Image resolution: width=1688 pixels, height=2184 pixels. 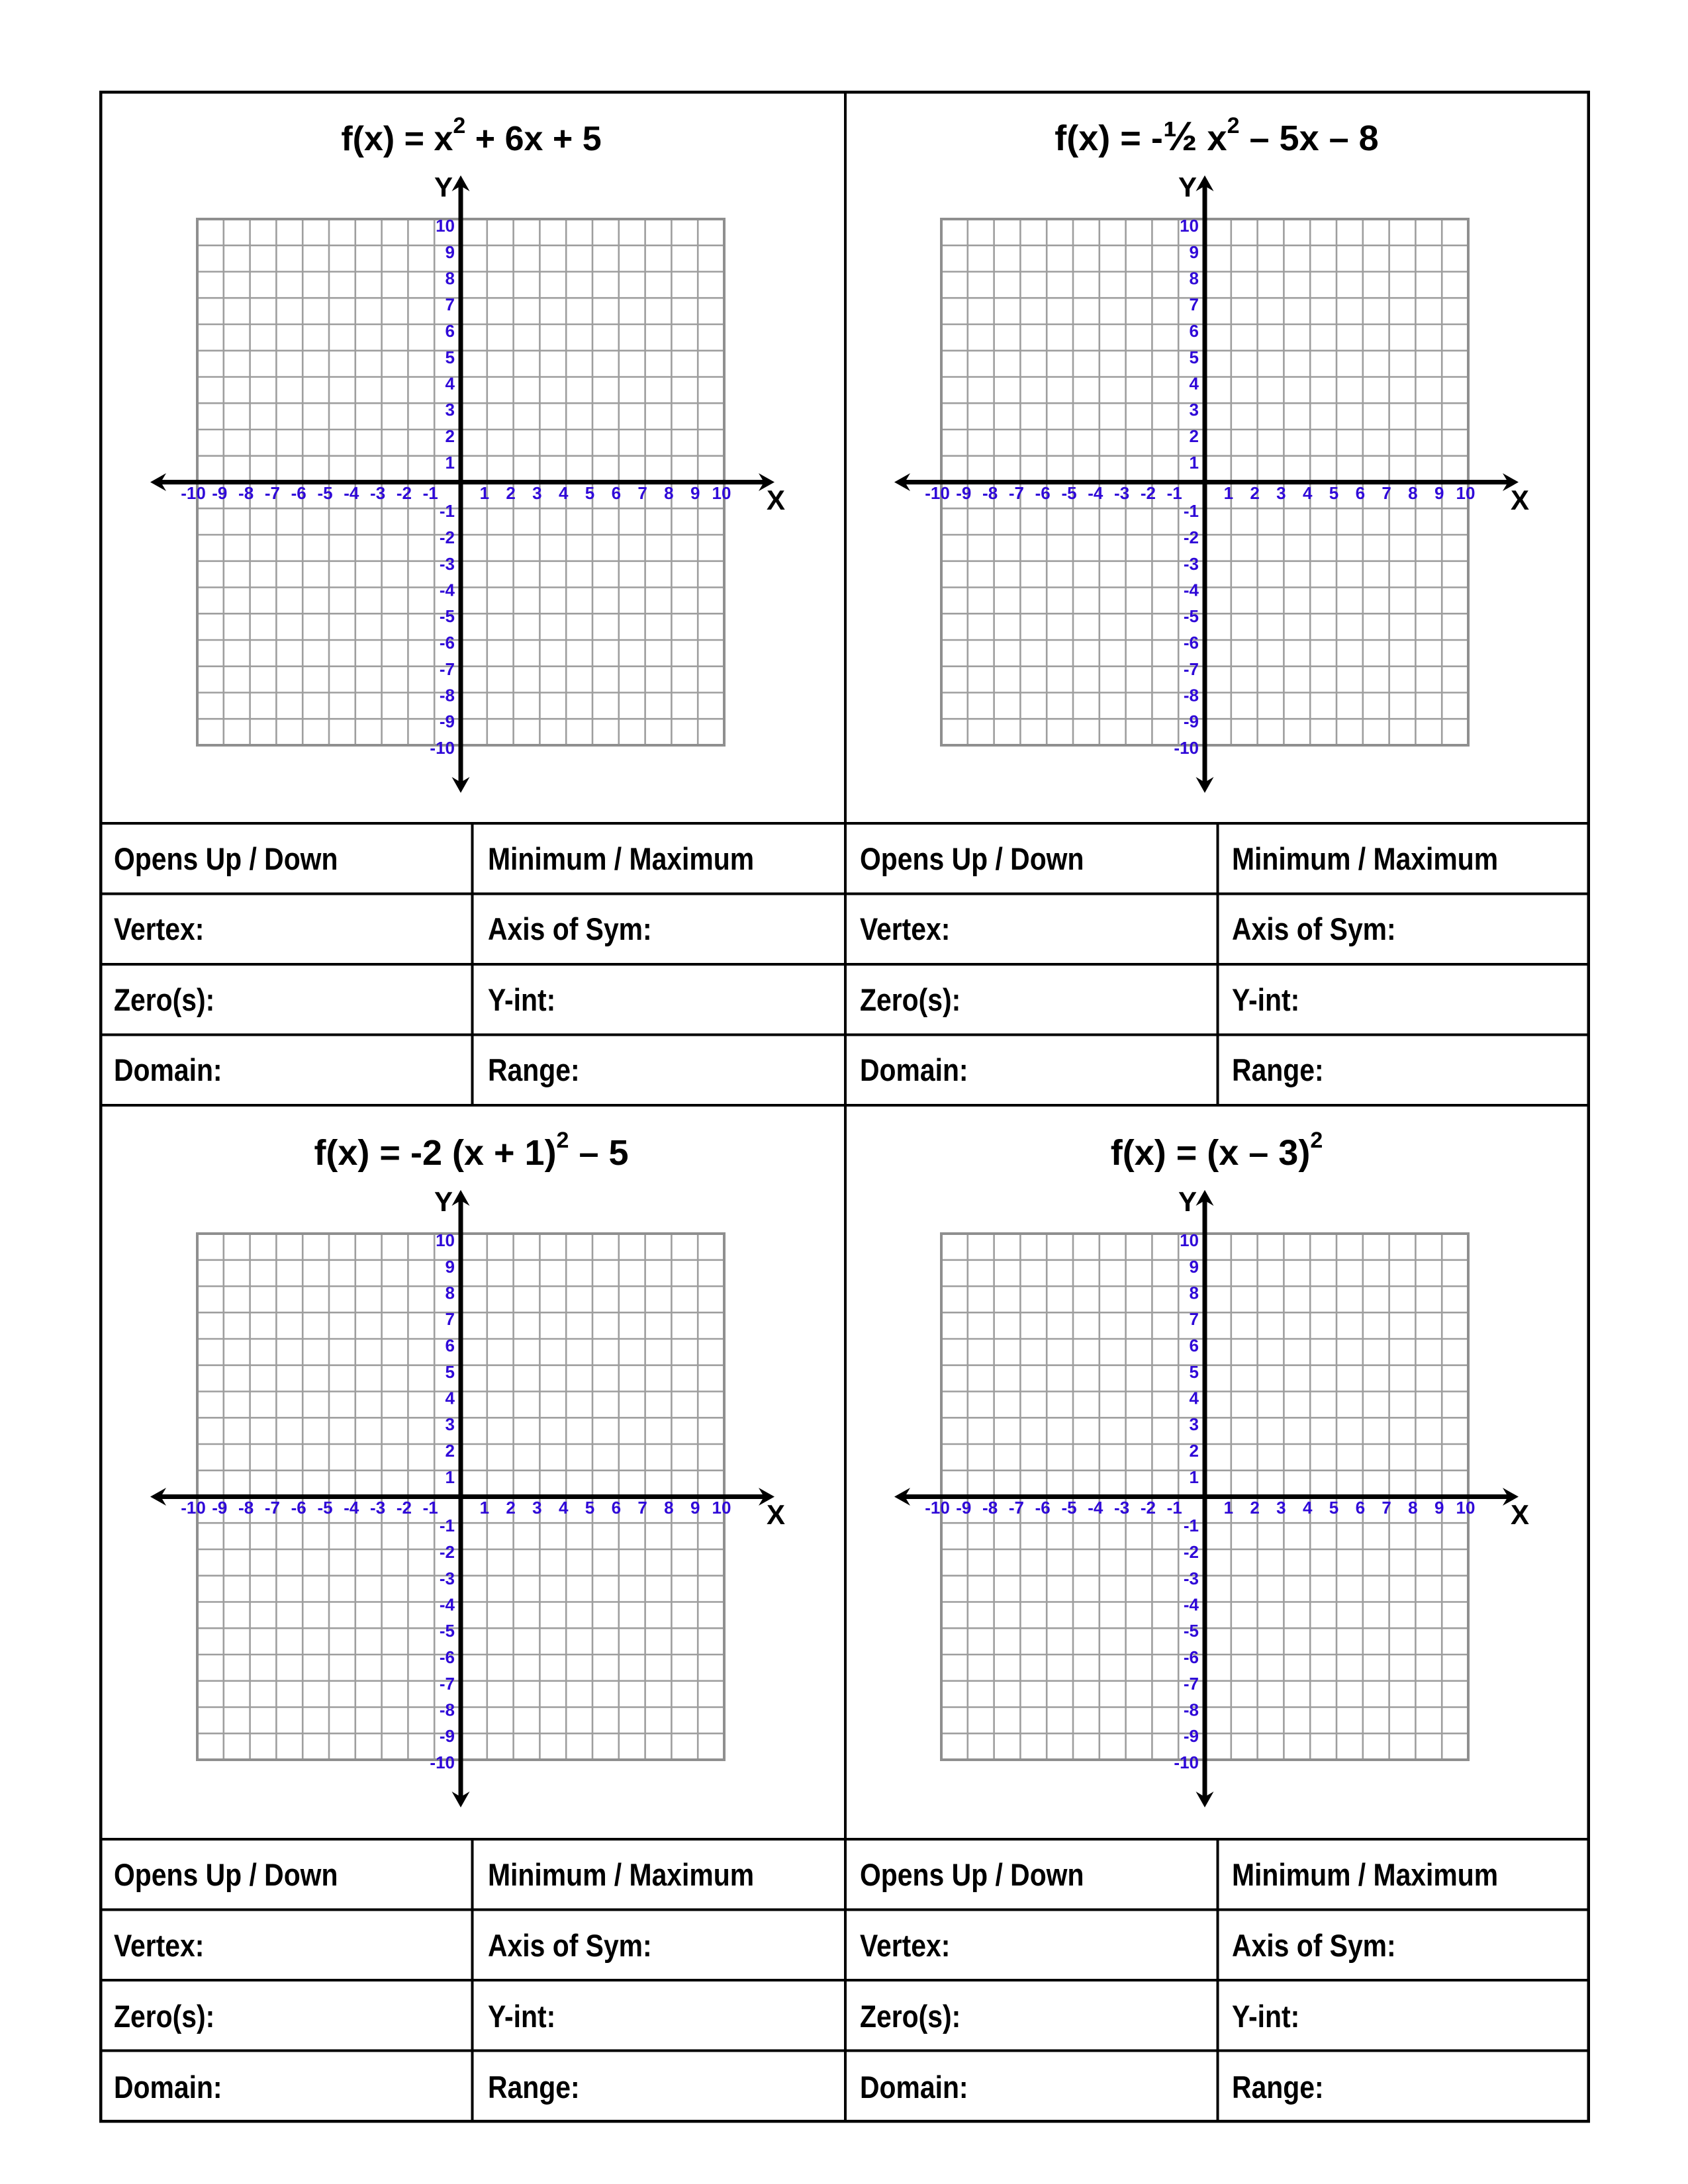 I want to click on svg-text: Minimum / Maximum, so click(x=621, y=1875).